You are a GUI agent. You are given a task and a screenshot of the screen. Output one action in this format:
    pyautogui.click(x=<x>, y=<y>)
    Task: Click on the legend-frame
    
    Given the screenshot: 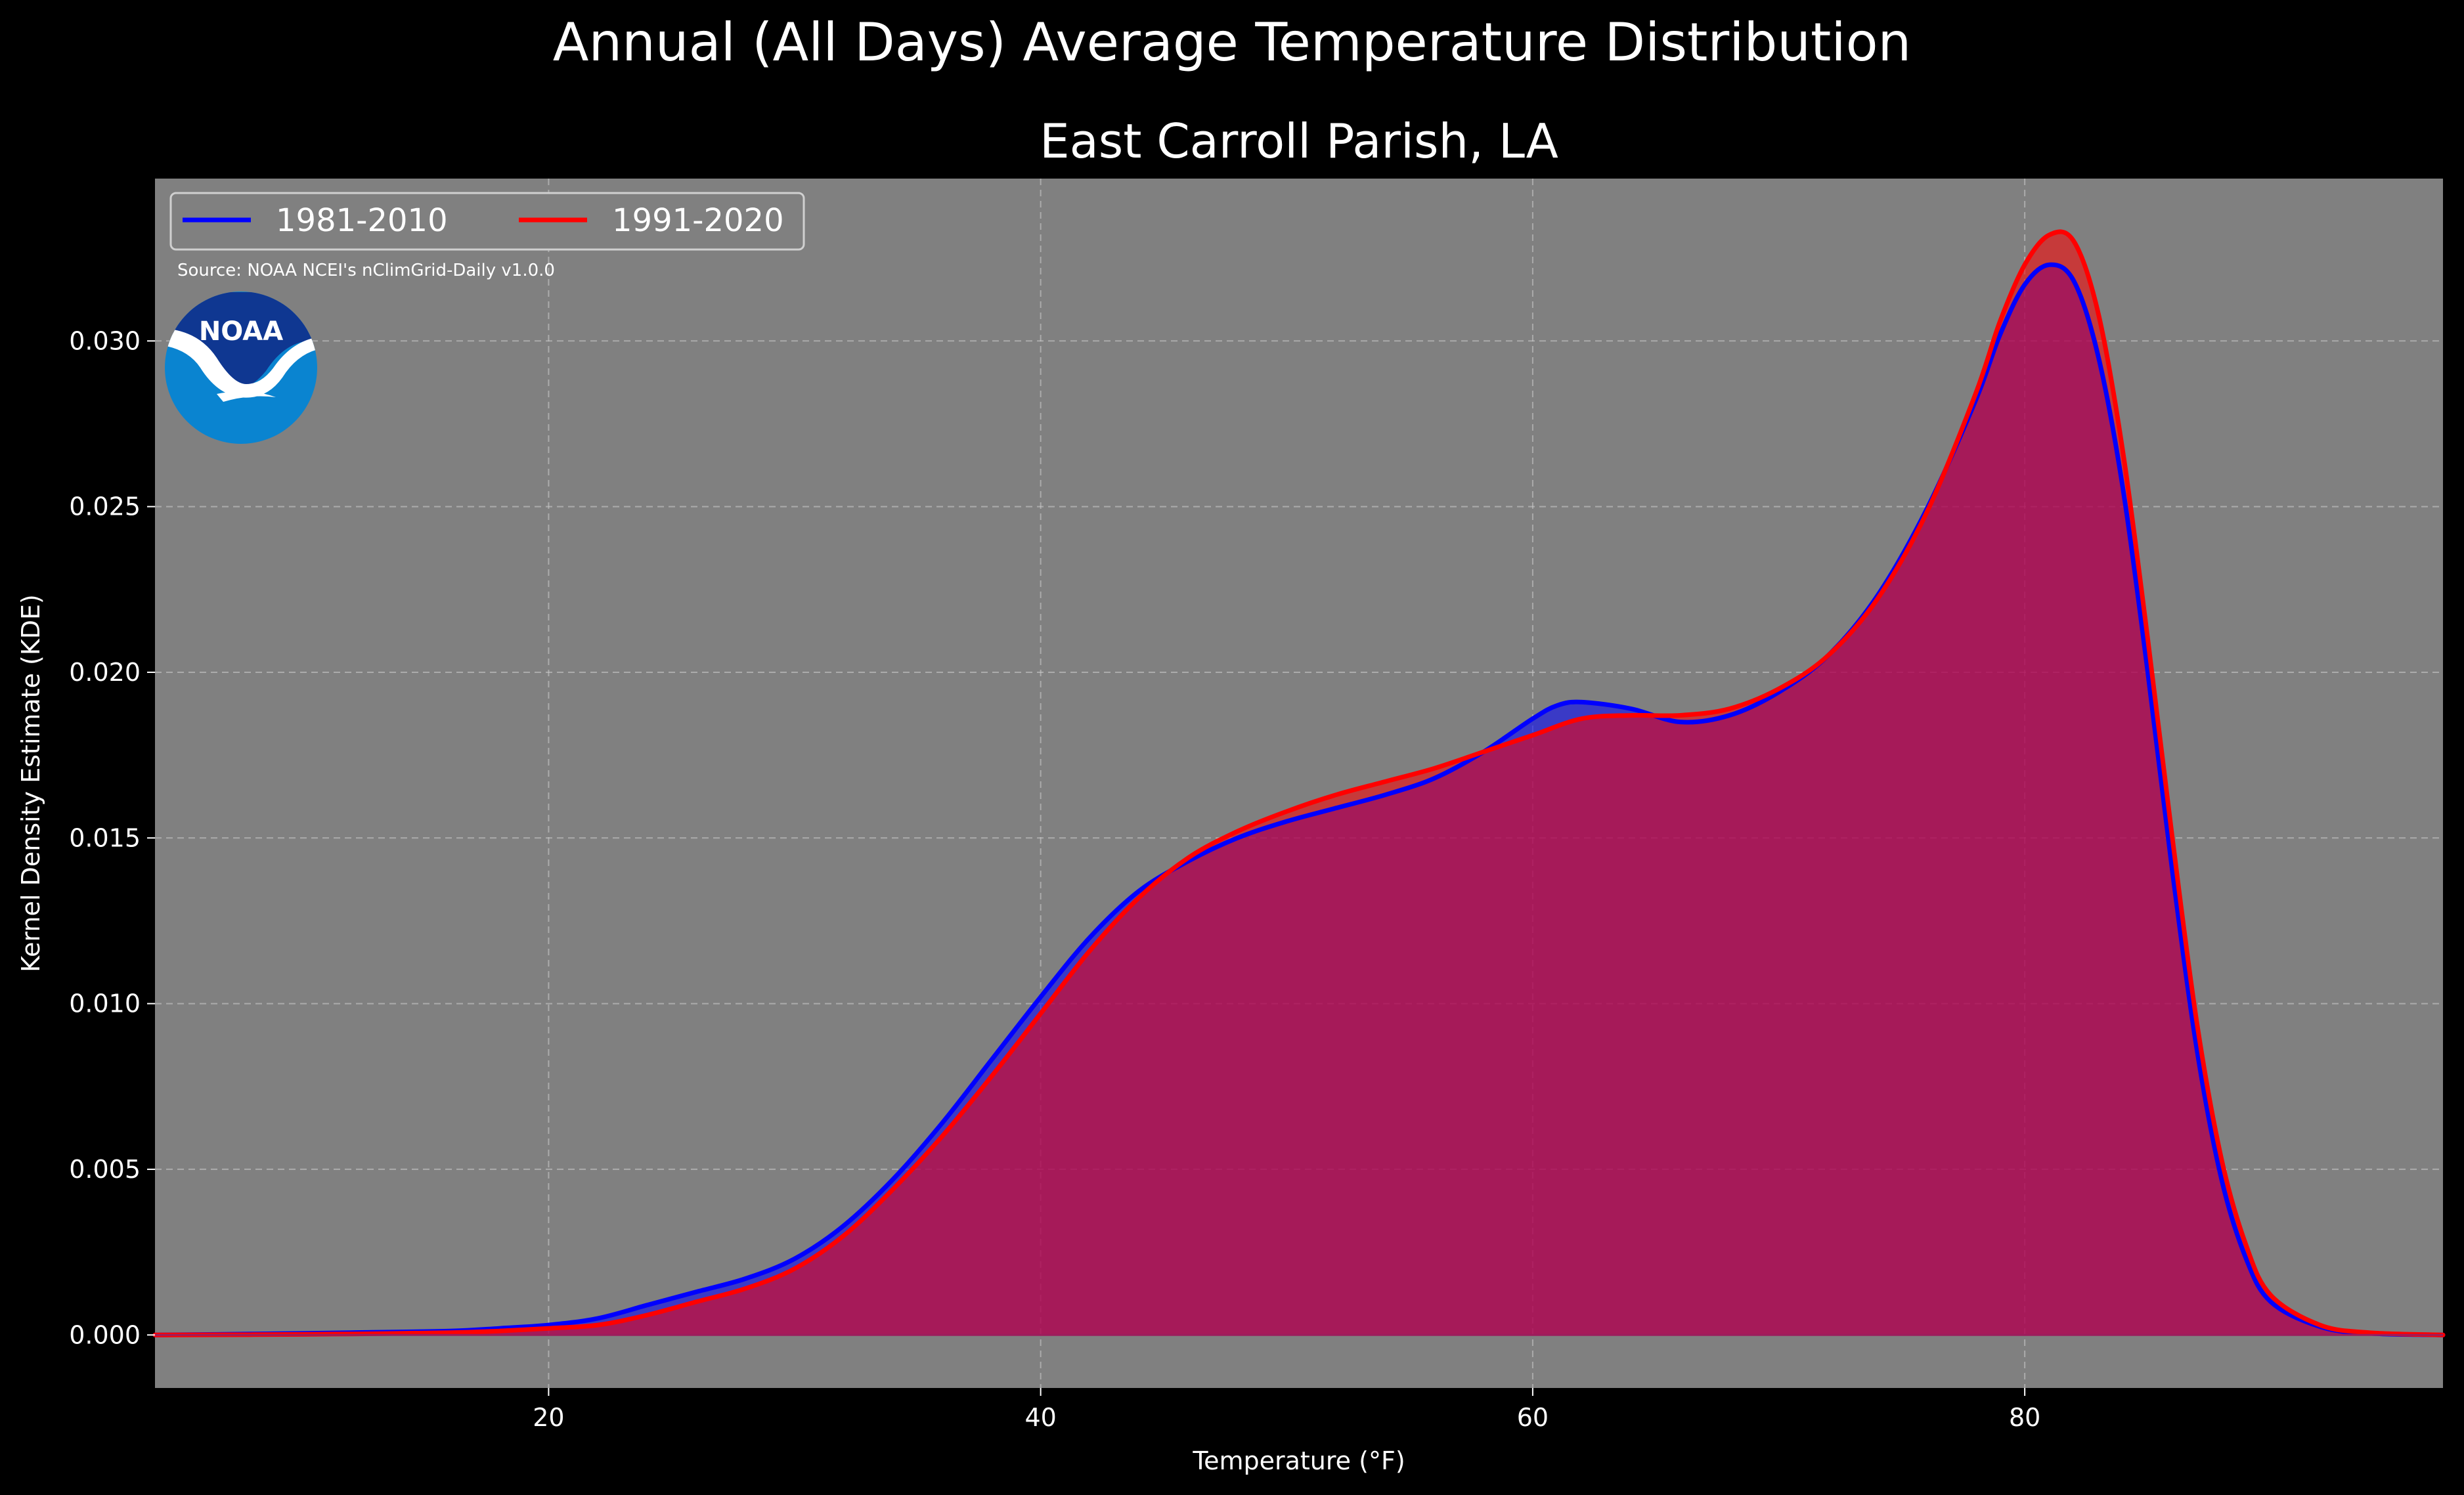 What is the action you would take?
    pyautogui.click(x=487, y=221)
    